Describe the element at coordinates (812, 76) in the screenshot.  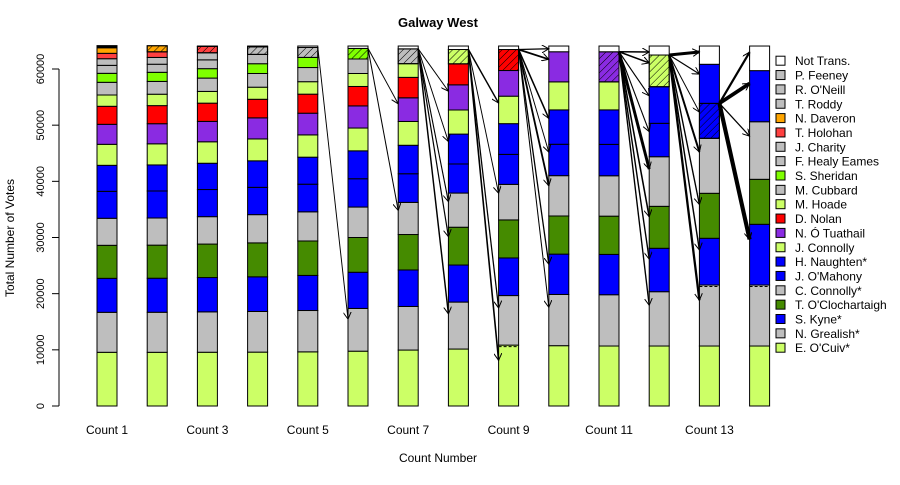
I see `legend-item: P. Feeney` at that location.